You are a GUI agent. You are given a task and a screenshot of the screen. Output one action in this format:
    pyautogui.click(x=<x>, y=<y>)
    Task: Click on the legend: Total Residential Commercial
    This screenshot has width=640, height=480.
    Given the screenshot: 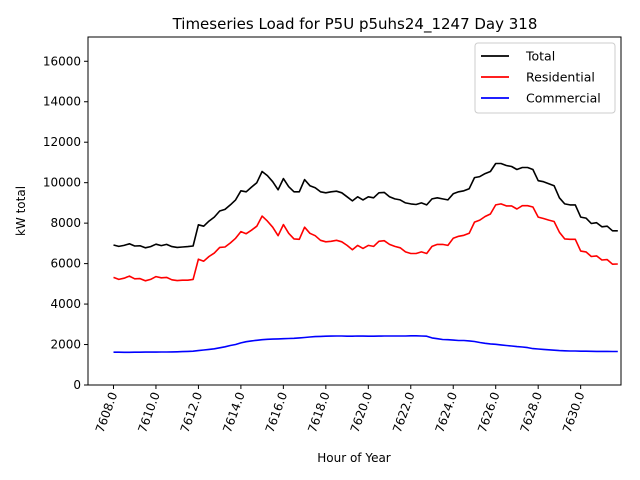 What is the action you would take?
    pyautogui.click(x=545, y=78)
    